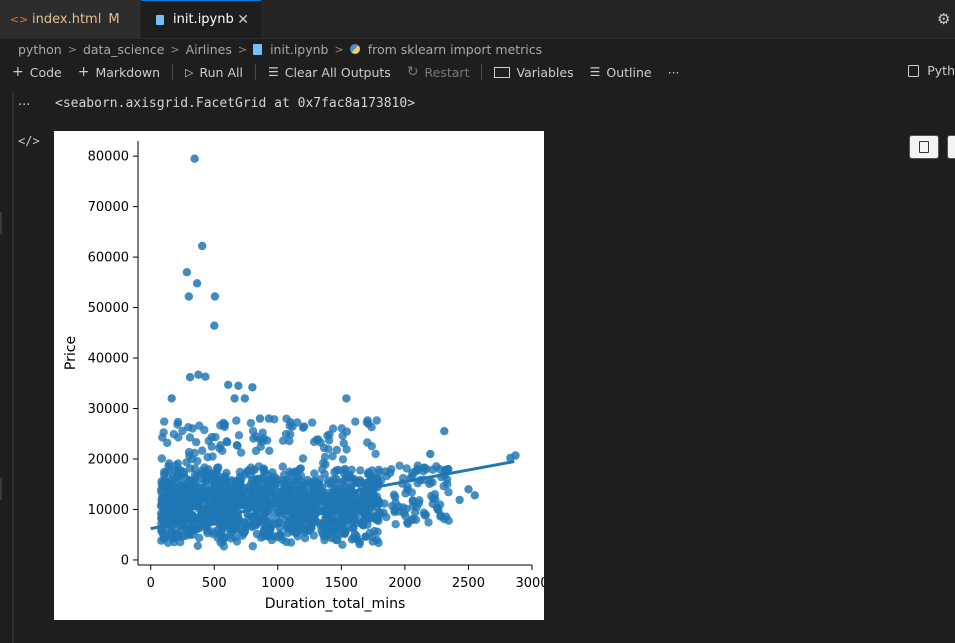 Image resolution: width=955 pixels, height=643 pixels. I want to click on notebook-icon, so click(258, 49).